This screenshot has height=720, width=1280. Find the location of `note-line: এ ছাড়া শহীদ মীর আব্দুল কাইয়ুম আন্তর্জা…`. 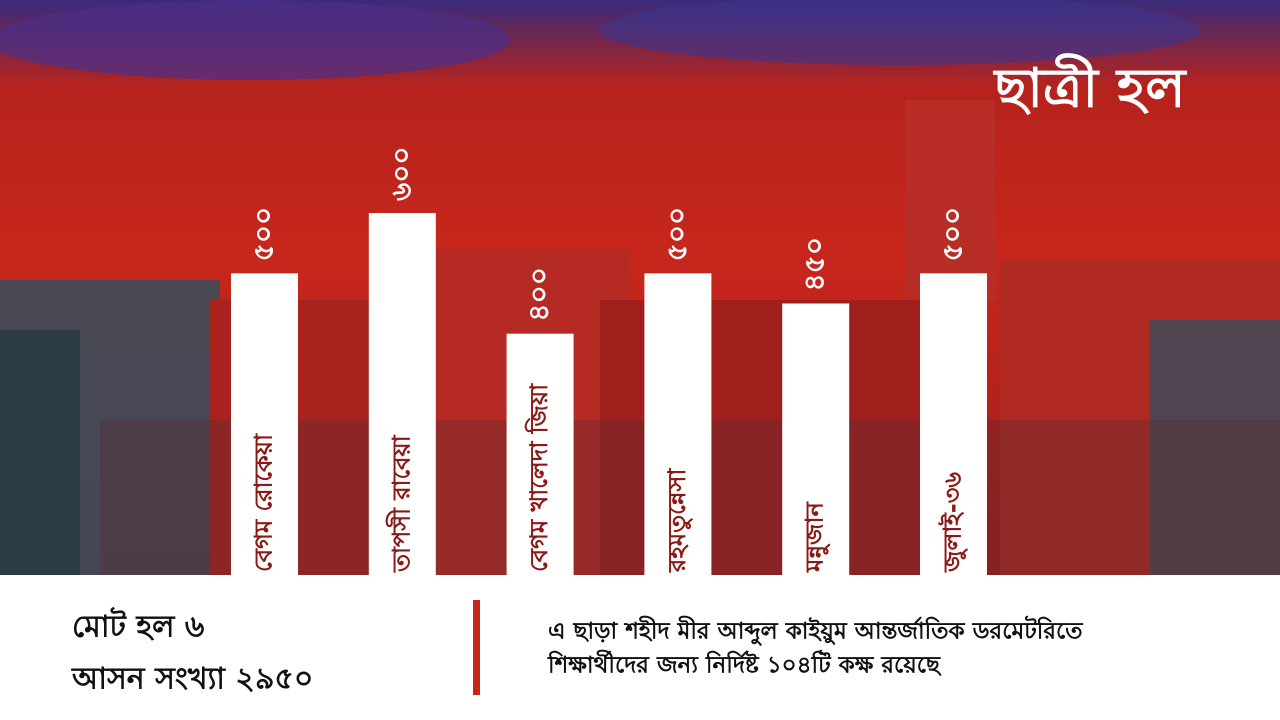

note-line: এ ছাড়া শহীদ মীর আব্দুল কাইয়ুম আন্তর্জা… is located at coordinates (815, 631).